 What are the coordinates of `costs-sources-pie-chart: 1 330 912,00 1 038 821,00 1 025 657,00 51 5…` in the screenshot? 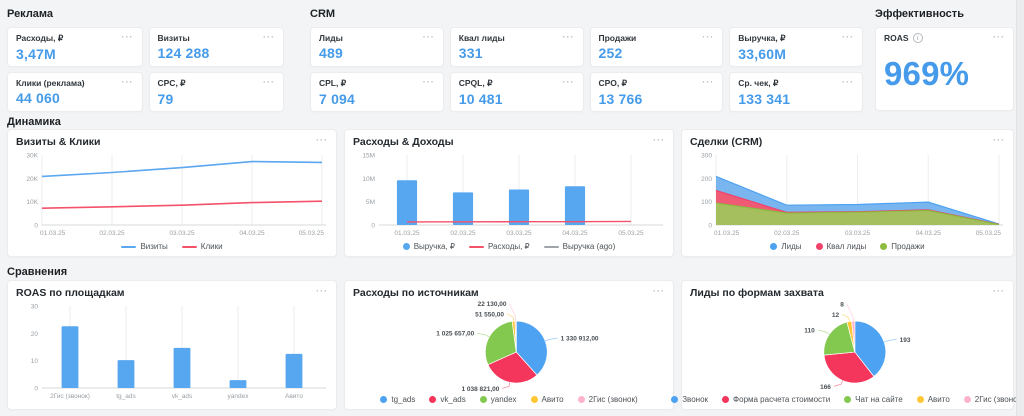 It's located at (517, 347).